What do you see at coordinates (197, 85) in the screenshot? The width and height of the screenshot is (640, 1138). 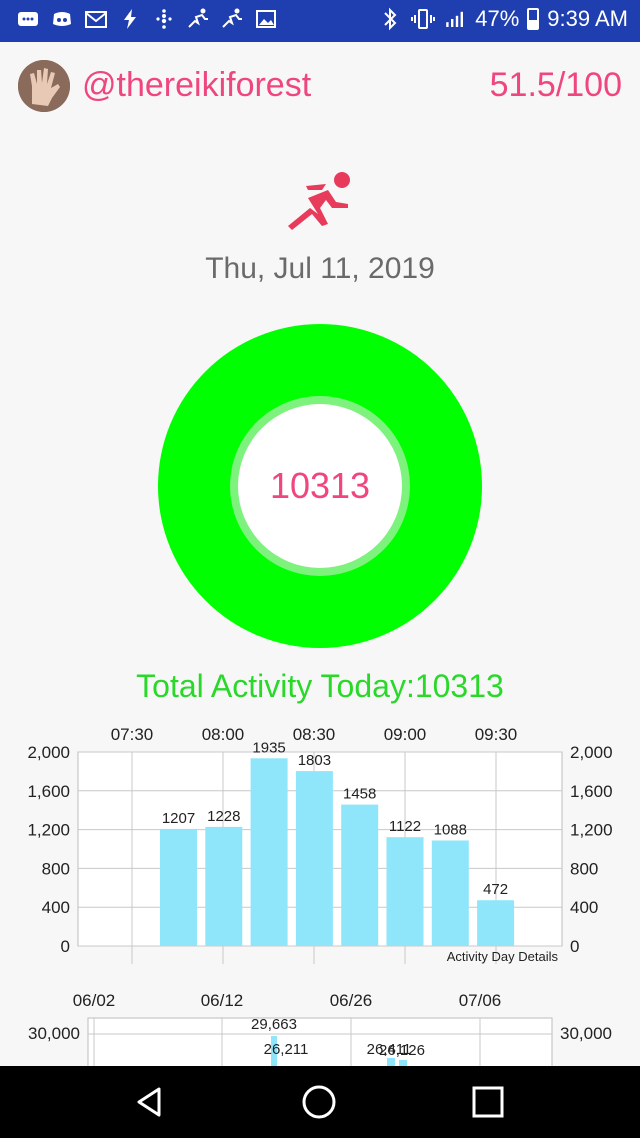 I see `username: @thereikiforest` at bounding box center [197, 85].